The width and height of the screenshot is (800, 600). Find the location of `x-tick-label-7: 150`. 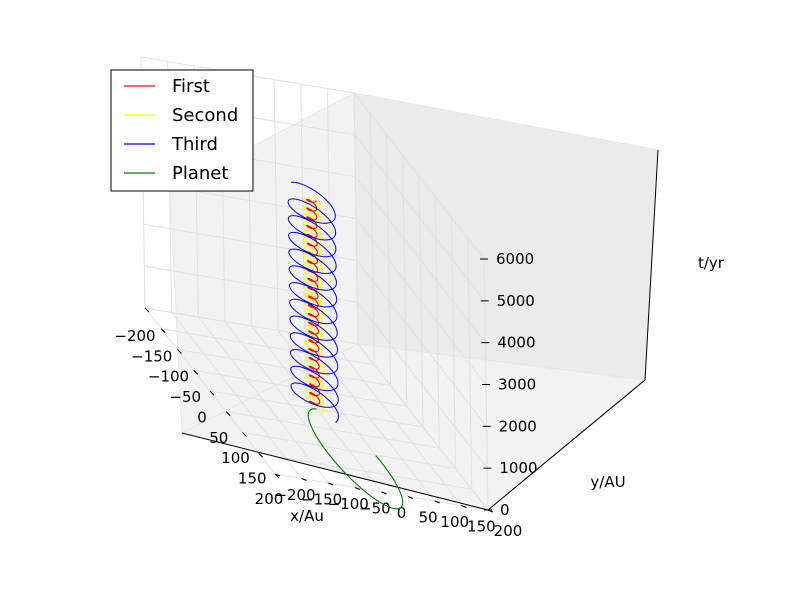

x-tick-label-7: 150 is located at coordinates (252, 478).